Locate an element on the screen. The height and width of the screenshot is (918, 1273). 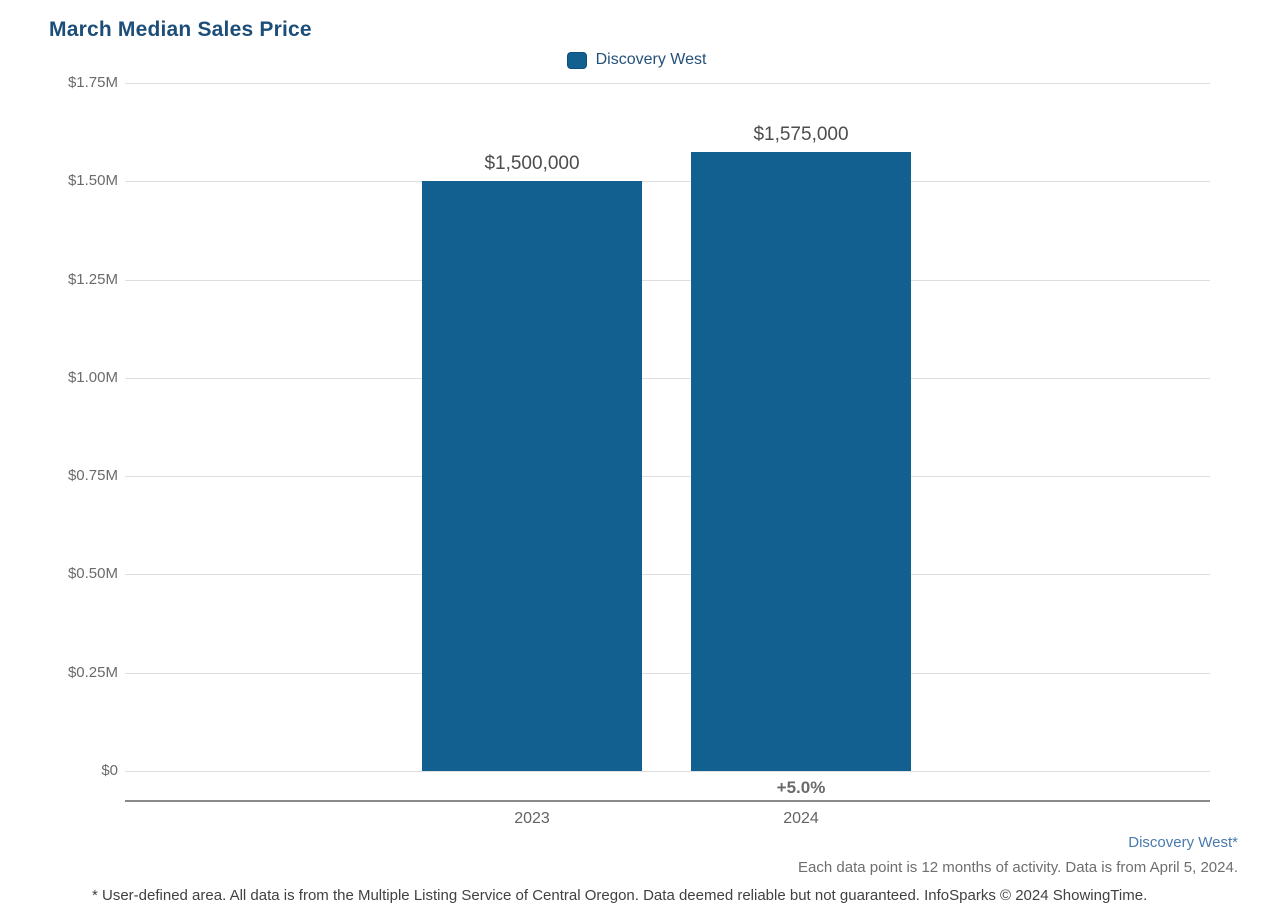
bar-2023 is located at coordinates (532, 476).